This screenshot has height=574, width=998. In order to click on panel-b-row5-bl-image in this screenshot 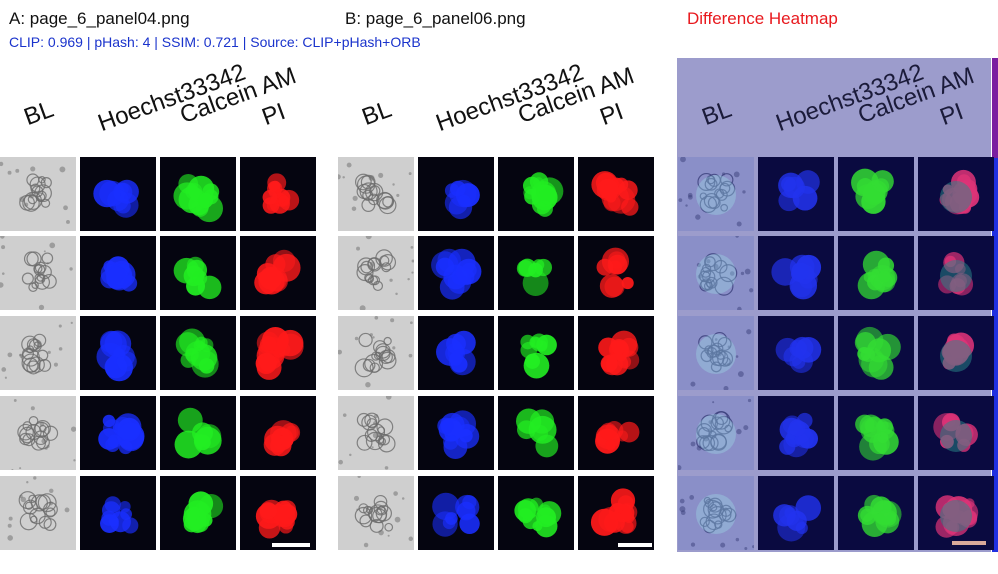, I will do `click(376, 513)`.